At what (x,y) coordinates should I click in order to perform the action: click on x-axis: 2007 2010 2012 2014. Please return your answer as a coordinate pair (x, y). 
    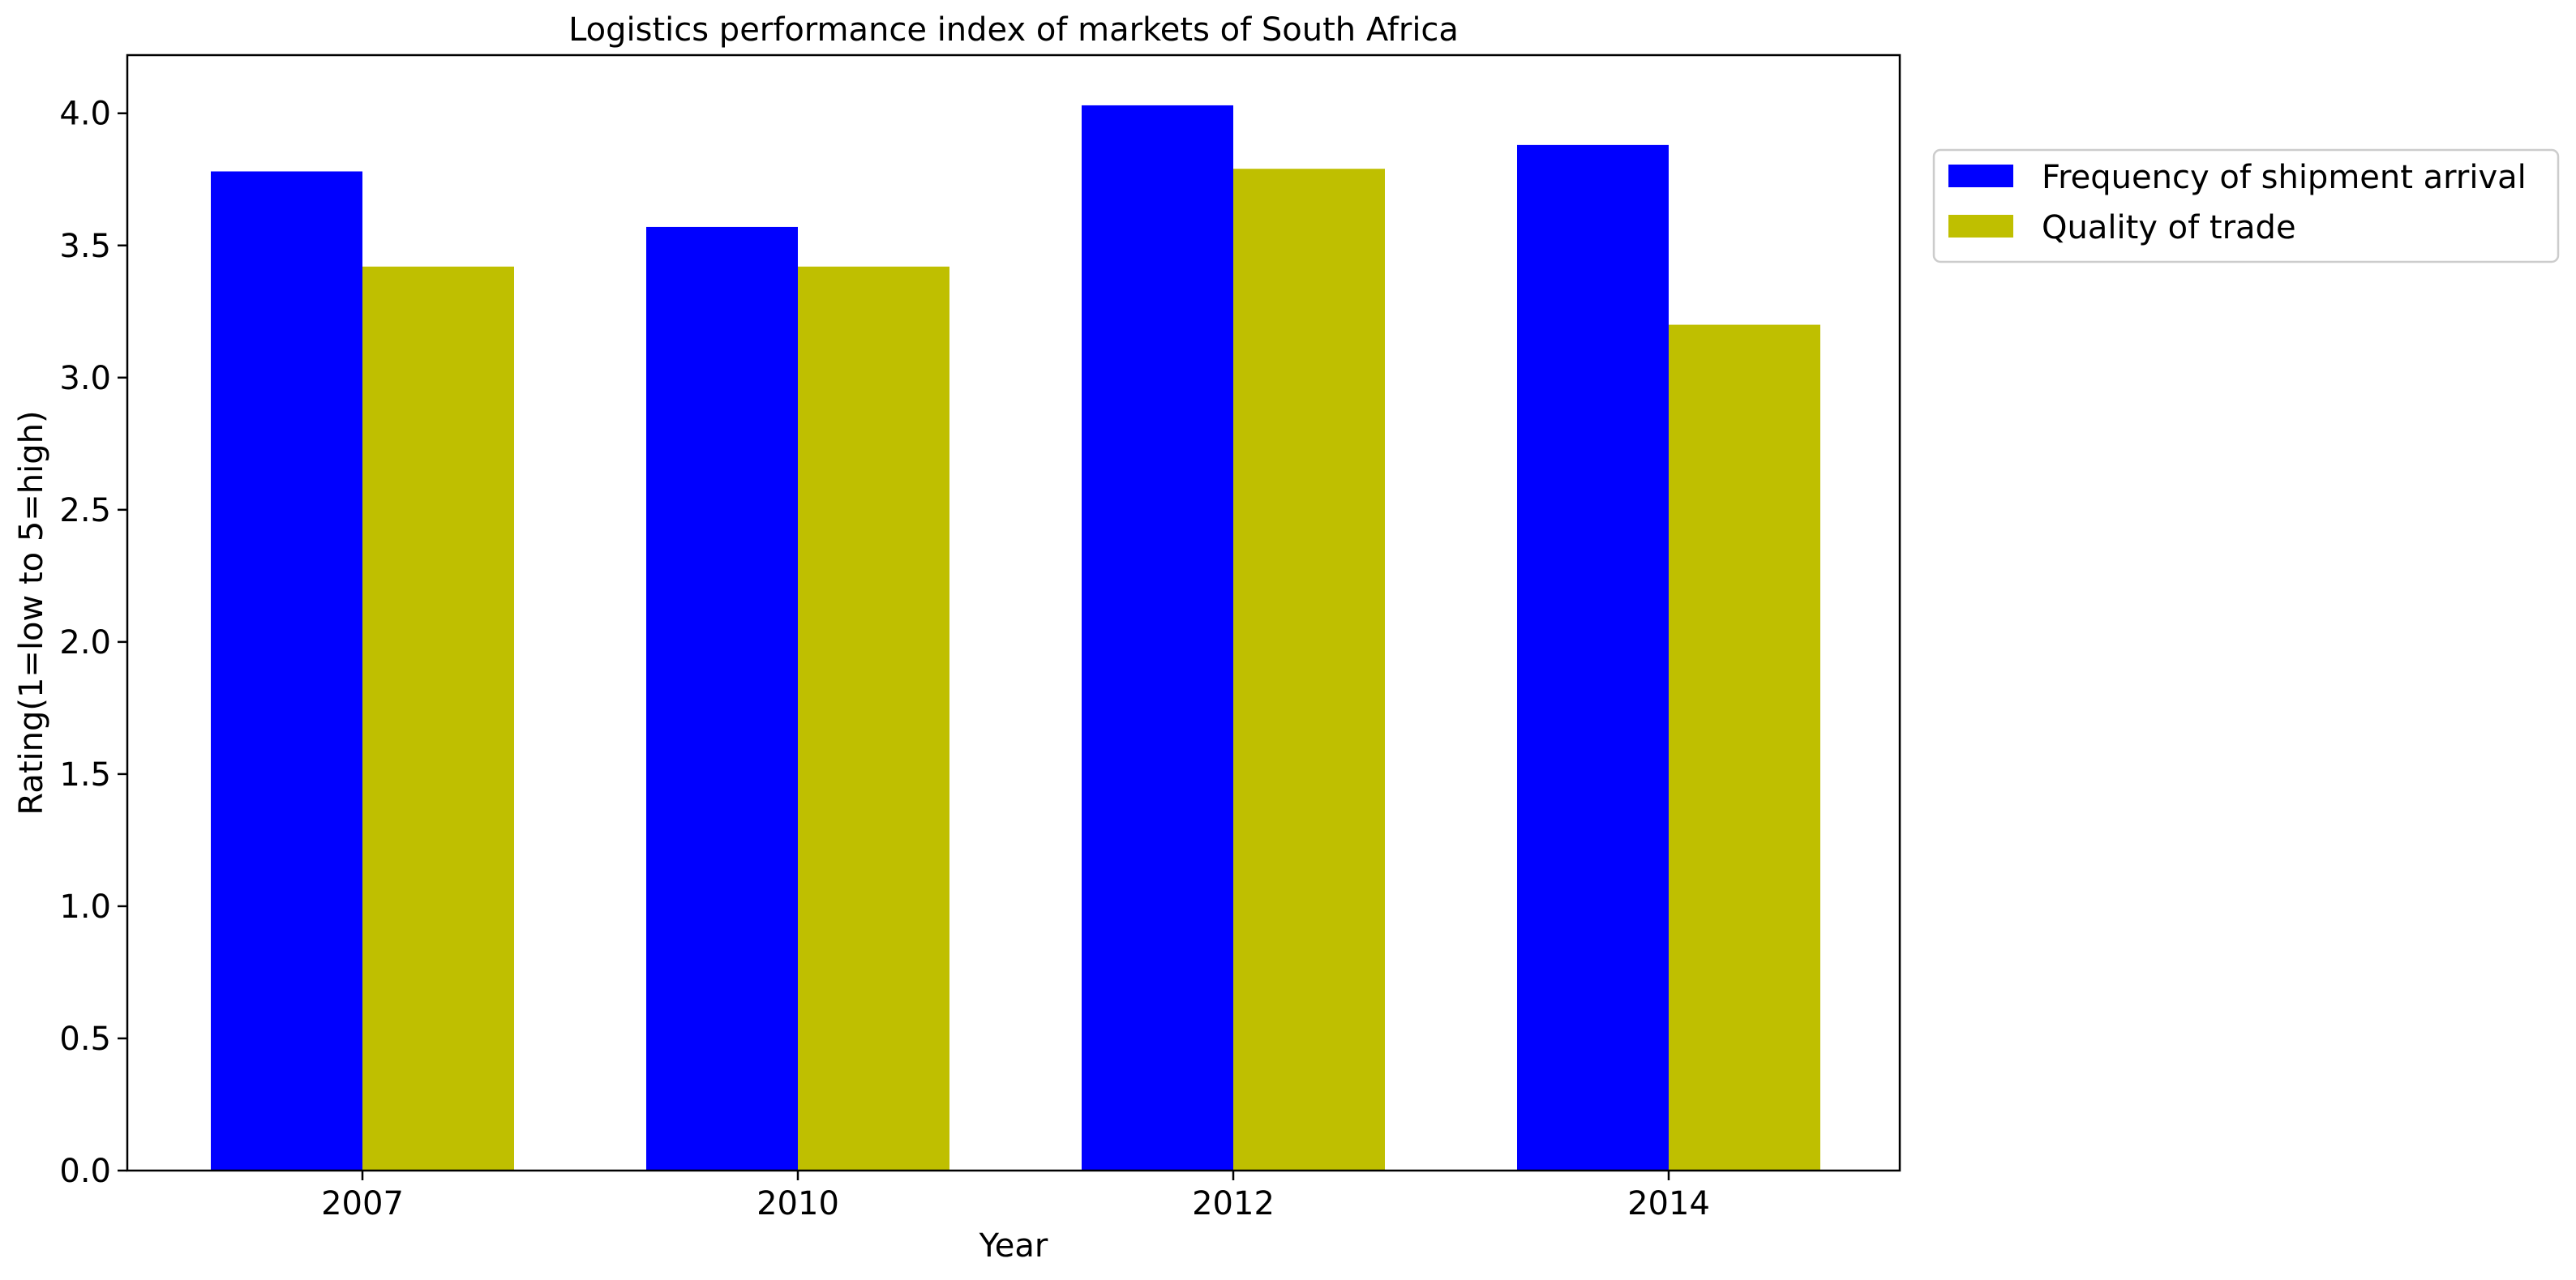
    Looking at the image, I should click on (1015, 1196).